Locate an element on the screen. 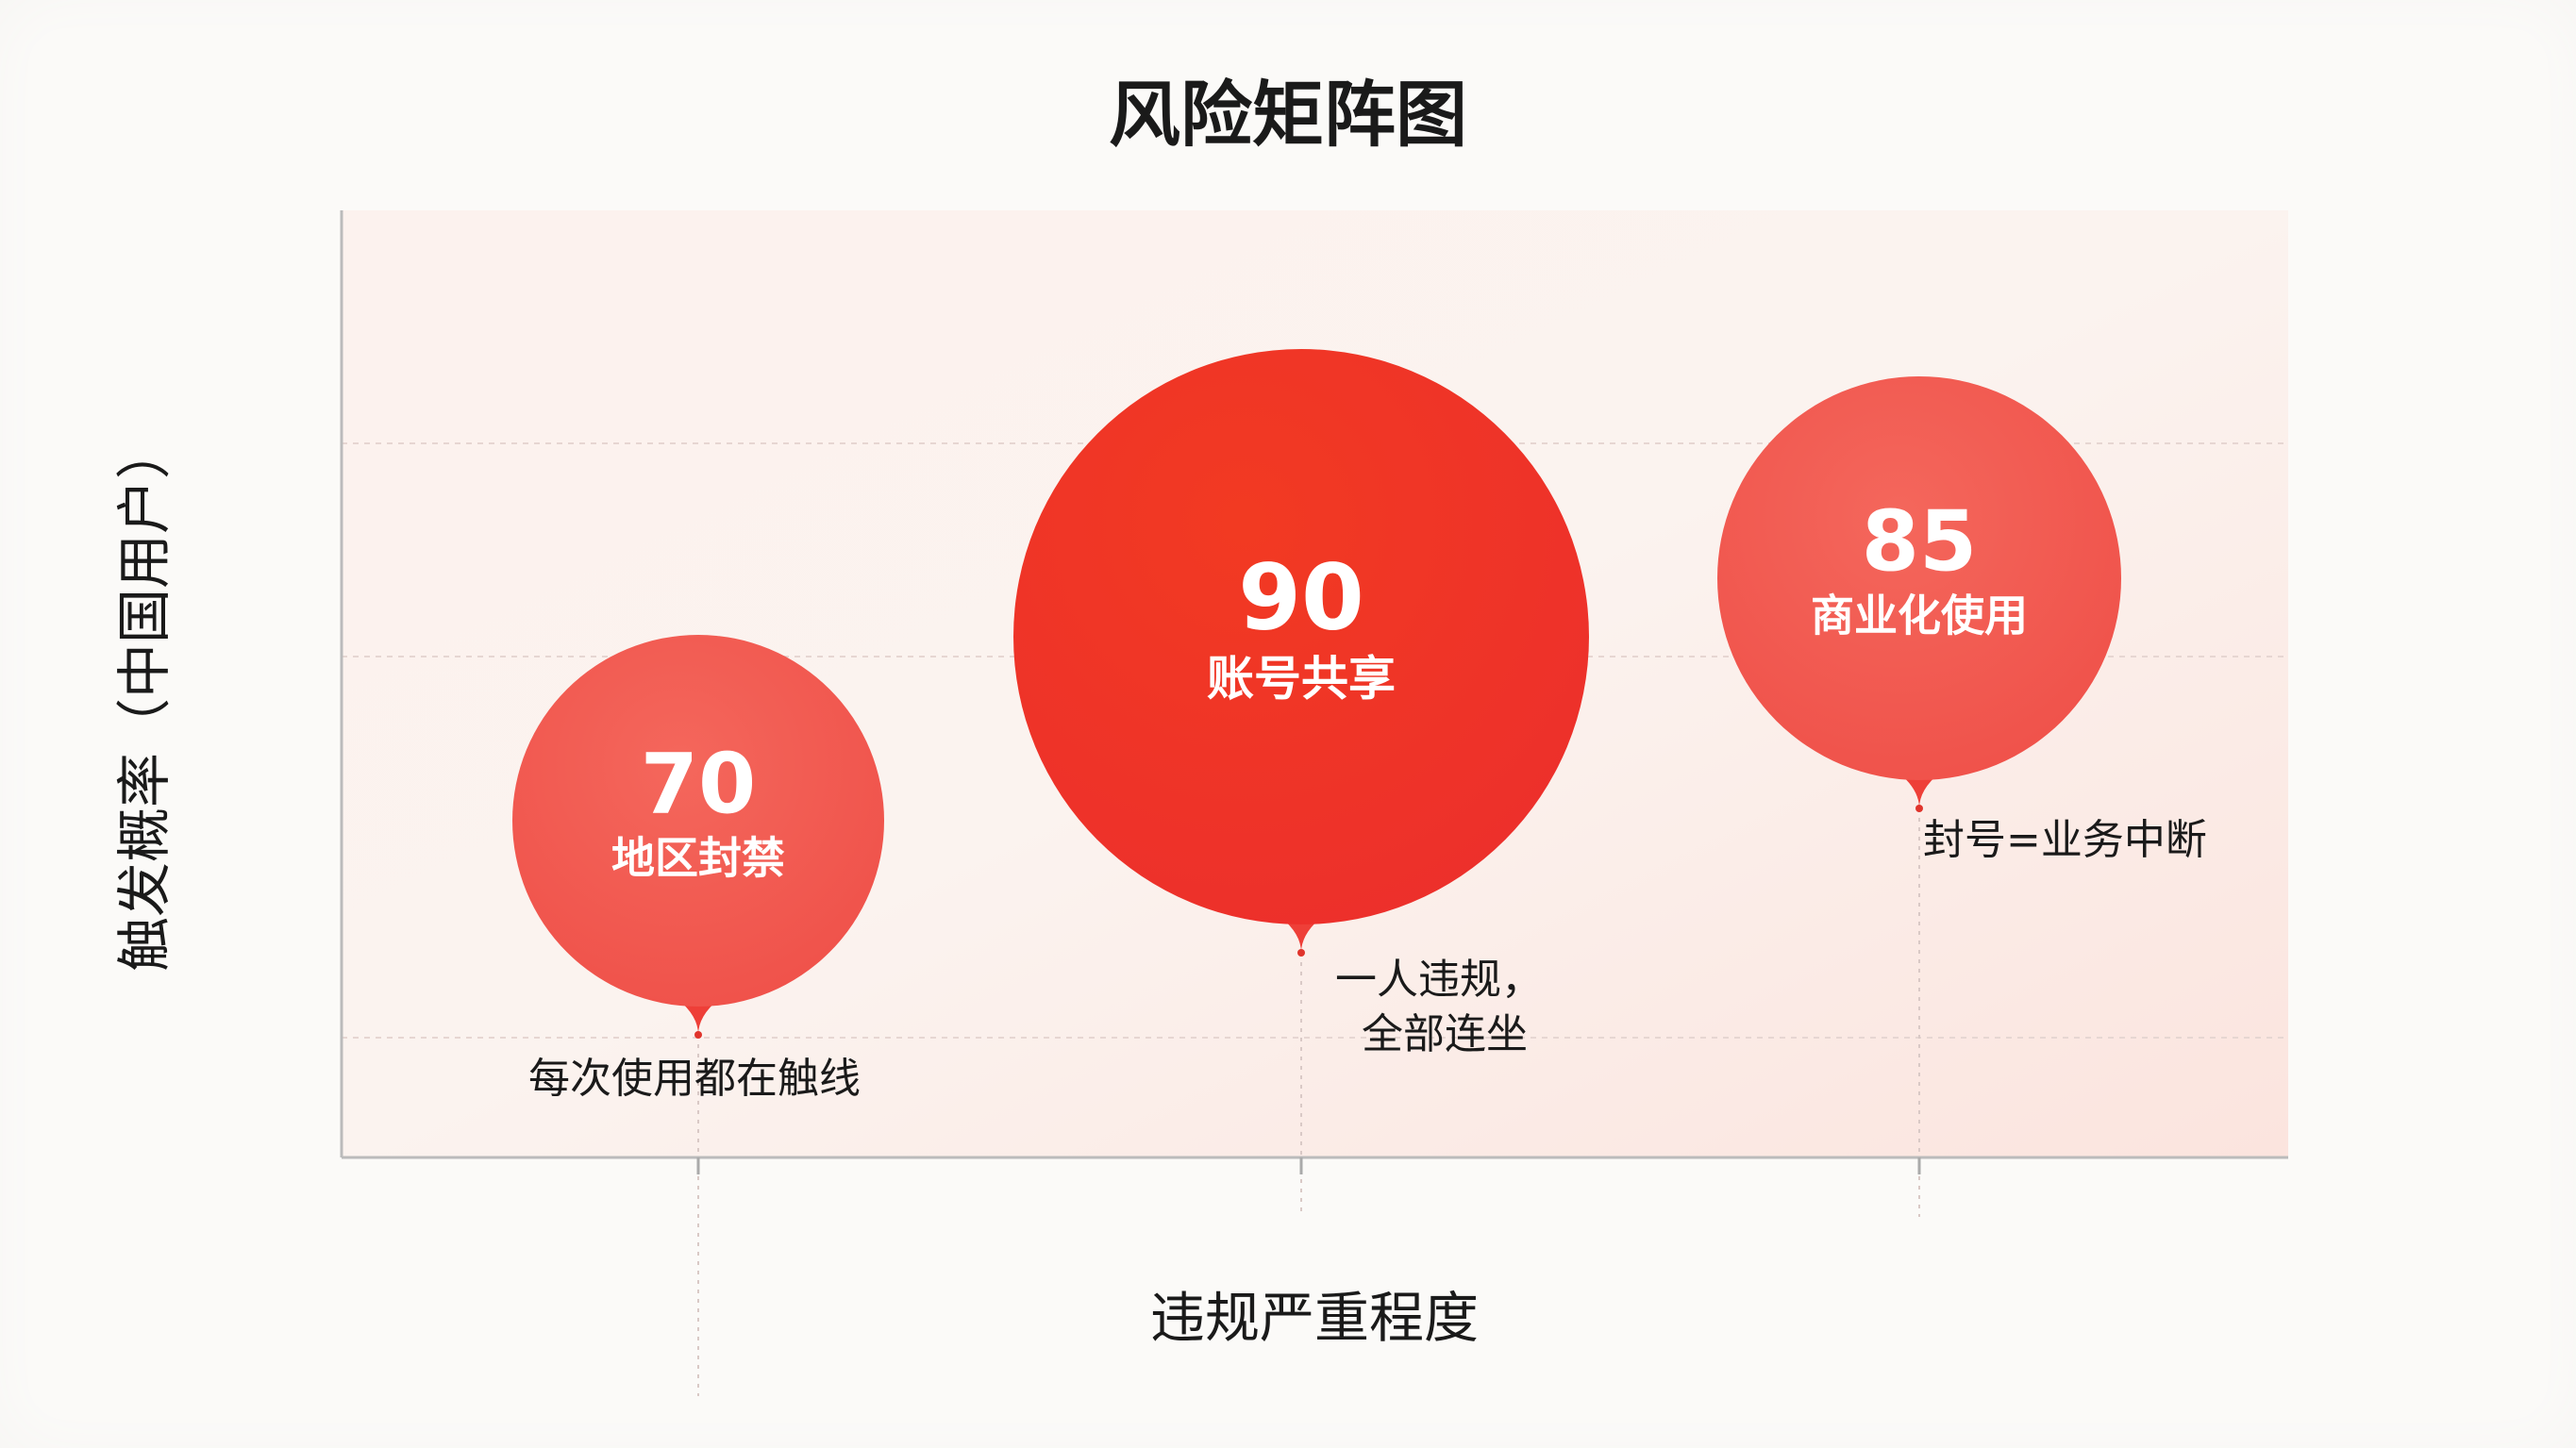 The width and height of the screenshot is (2576, 1448). bubble-name: 账号共享 is located at coordinates (1301, 679).